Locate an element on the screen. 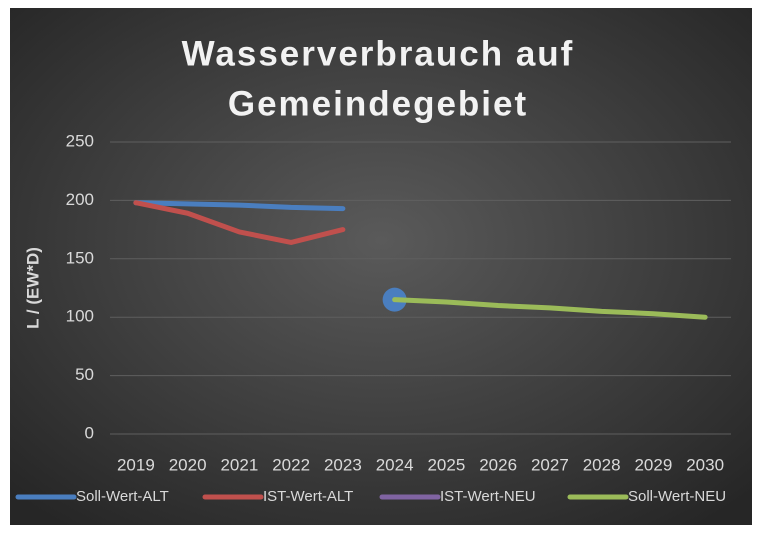 This screenshot has height=533, width=757. x-tick-label: 2028 is located at coordinates (602, 464).